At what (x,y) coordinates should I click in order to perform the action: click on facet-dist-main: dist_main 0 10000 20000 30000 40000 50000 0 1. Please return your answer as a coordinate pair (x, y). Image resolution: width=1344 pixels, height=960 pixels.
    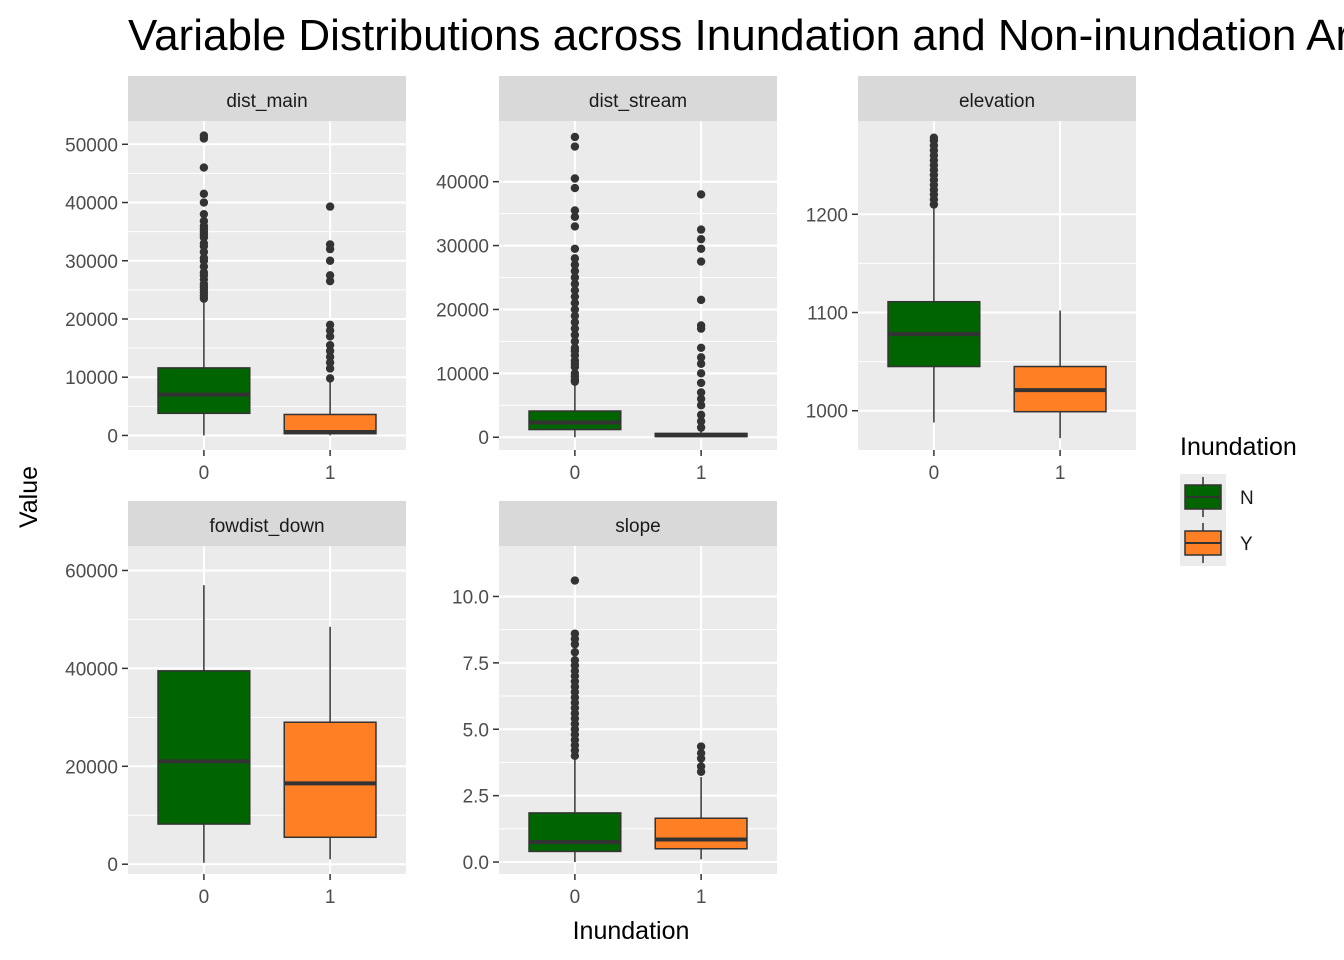
    Looking at the image, I should click on (235, 280).